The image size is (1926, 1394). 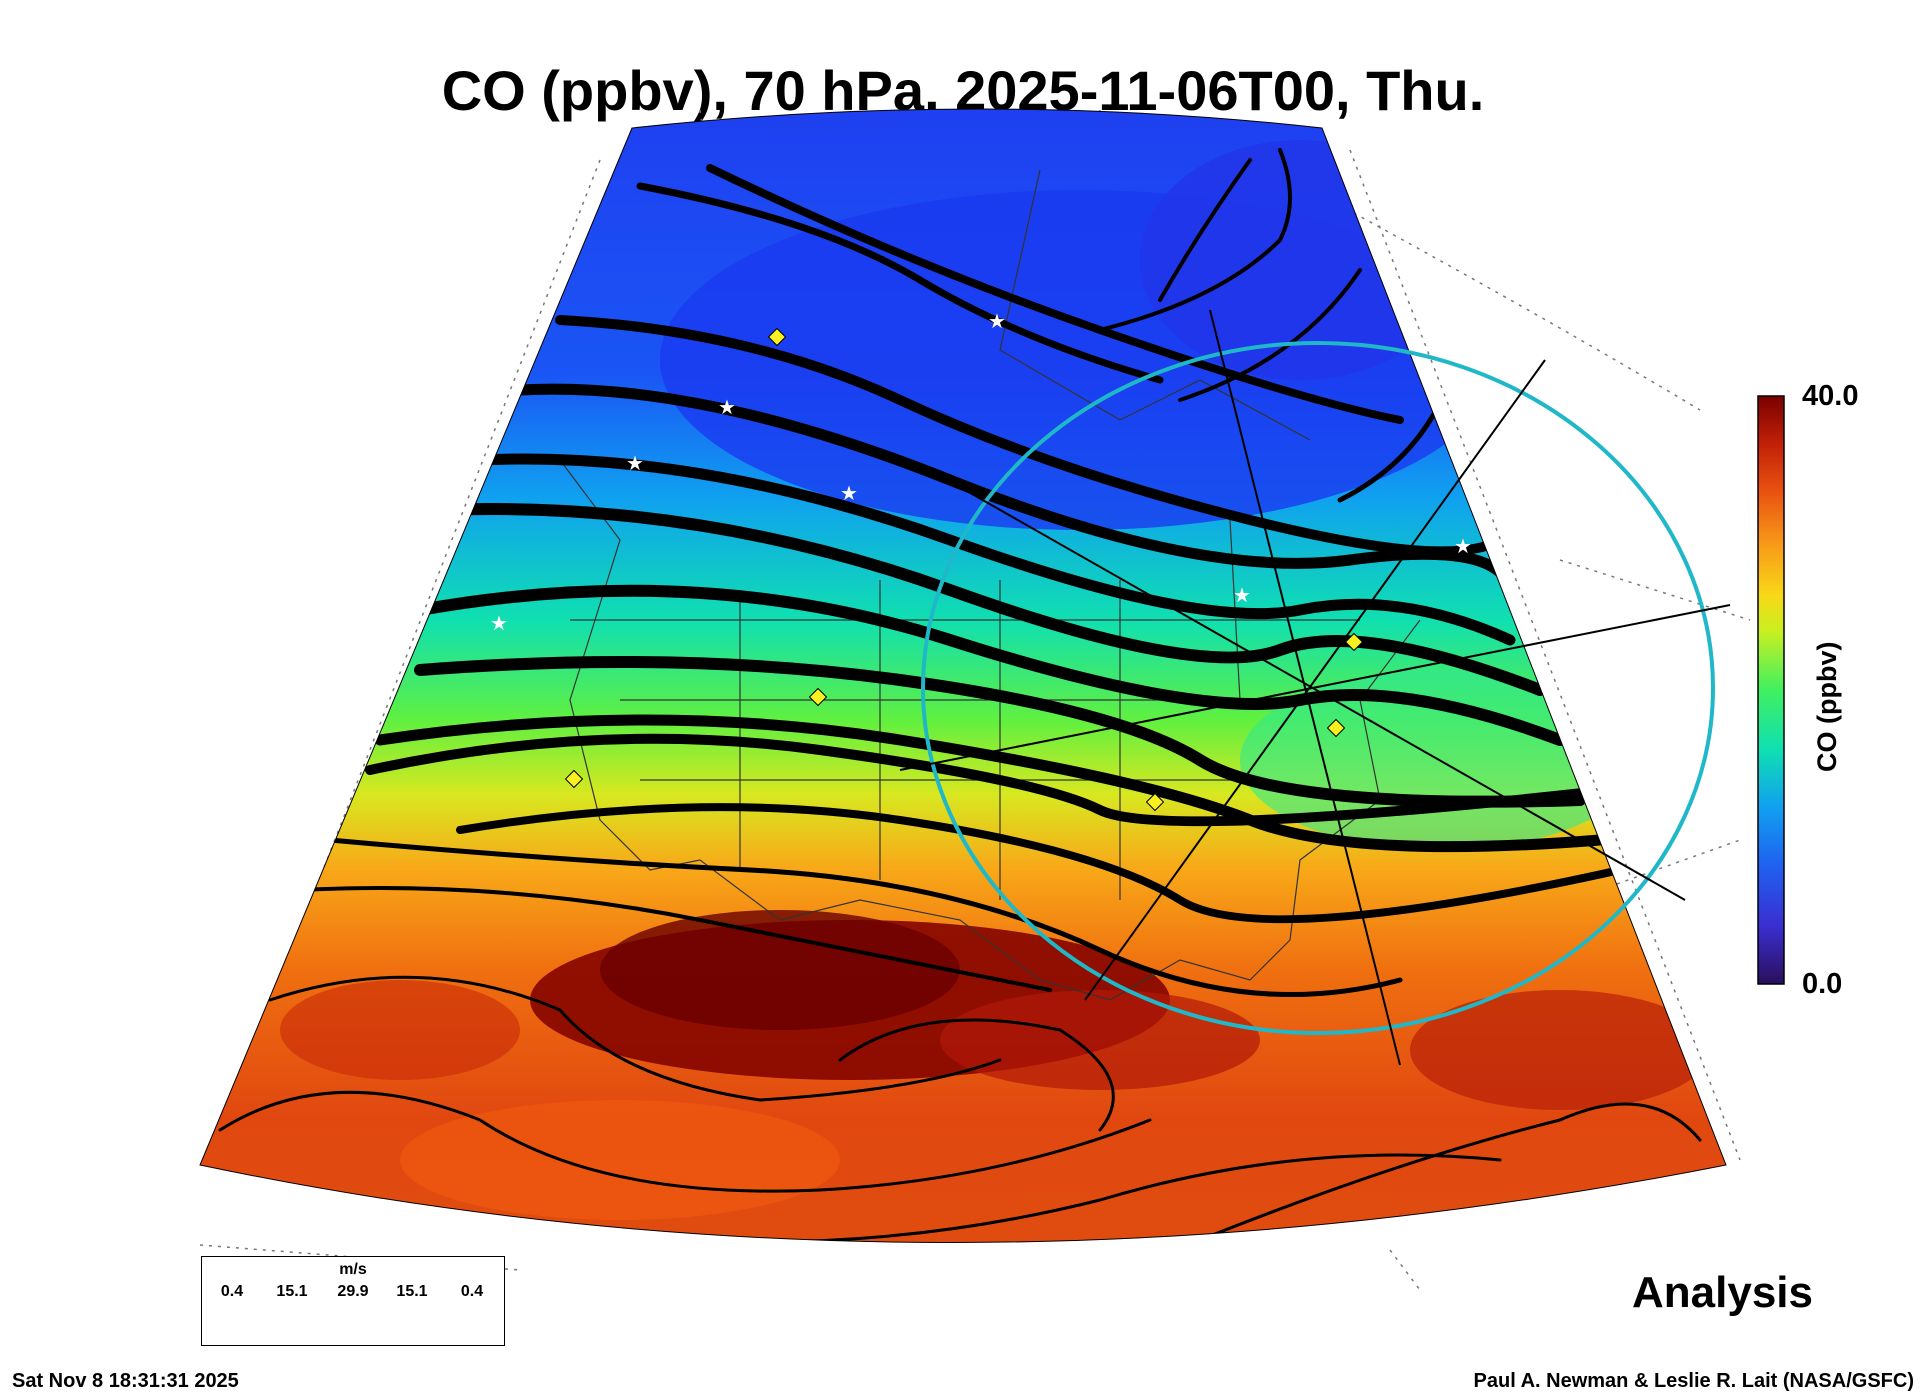 What do you see at coordinates (353, 1301) in the screenshot?
I see `wind-legend: m/s 0.4 15.1 29.9 15.1 0.4` at bounding box center [353, 1301].